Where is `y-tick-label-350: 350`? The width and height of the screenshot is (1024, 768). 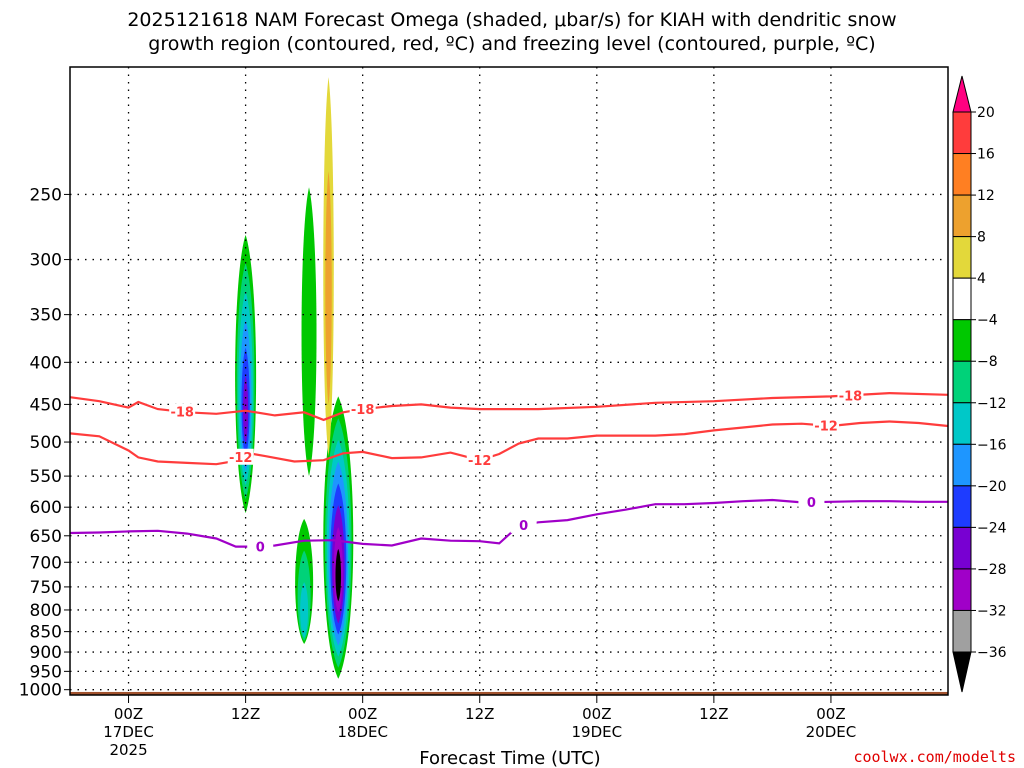
y-tick-label-350: 350 is located at coordinates (46, 316).